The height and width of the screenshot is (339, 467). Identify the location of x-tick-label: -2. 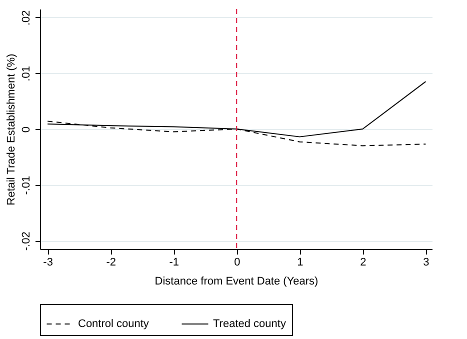
(111, 262).